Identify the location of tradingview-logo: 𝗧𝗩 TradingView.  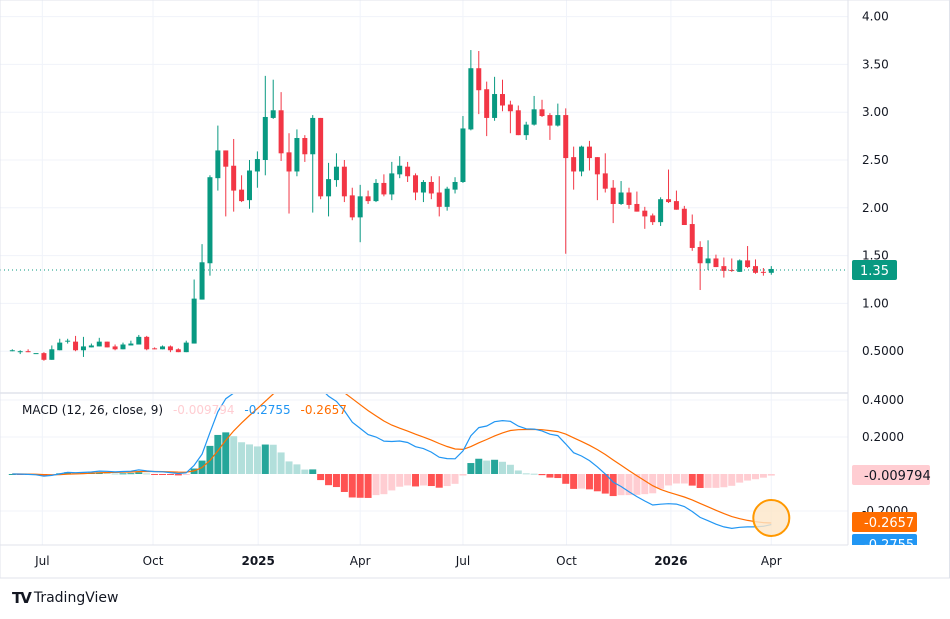
(65, 598).